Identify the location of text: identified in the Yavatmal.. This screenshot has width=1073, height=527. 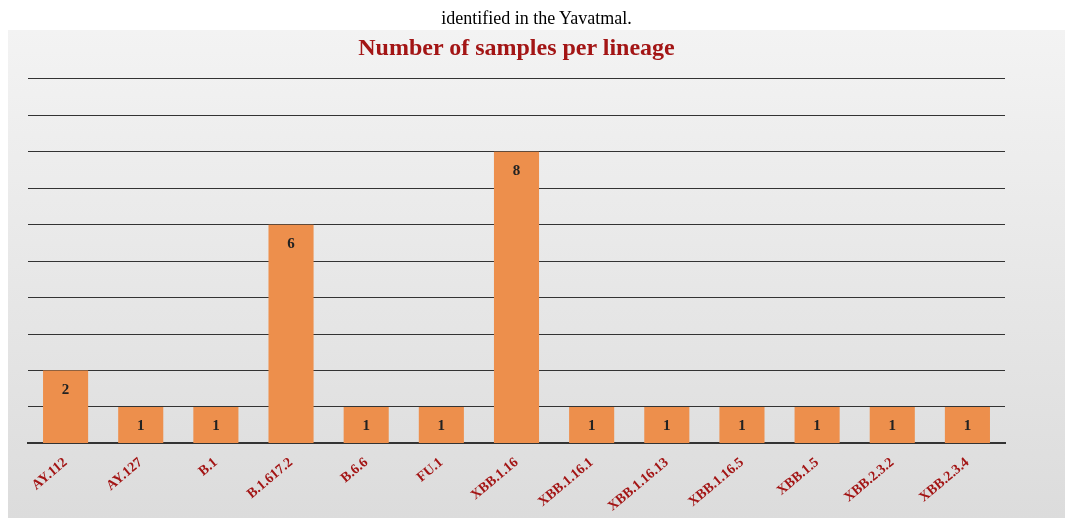
(536, 19).